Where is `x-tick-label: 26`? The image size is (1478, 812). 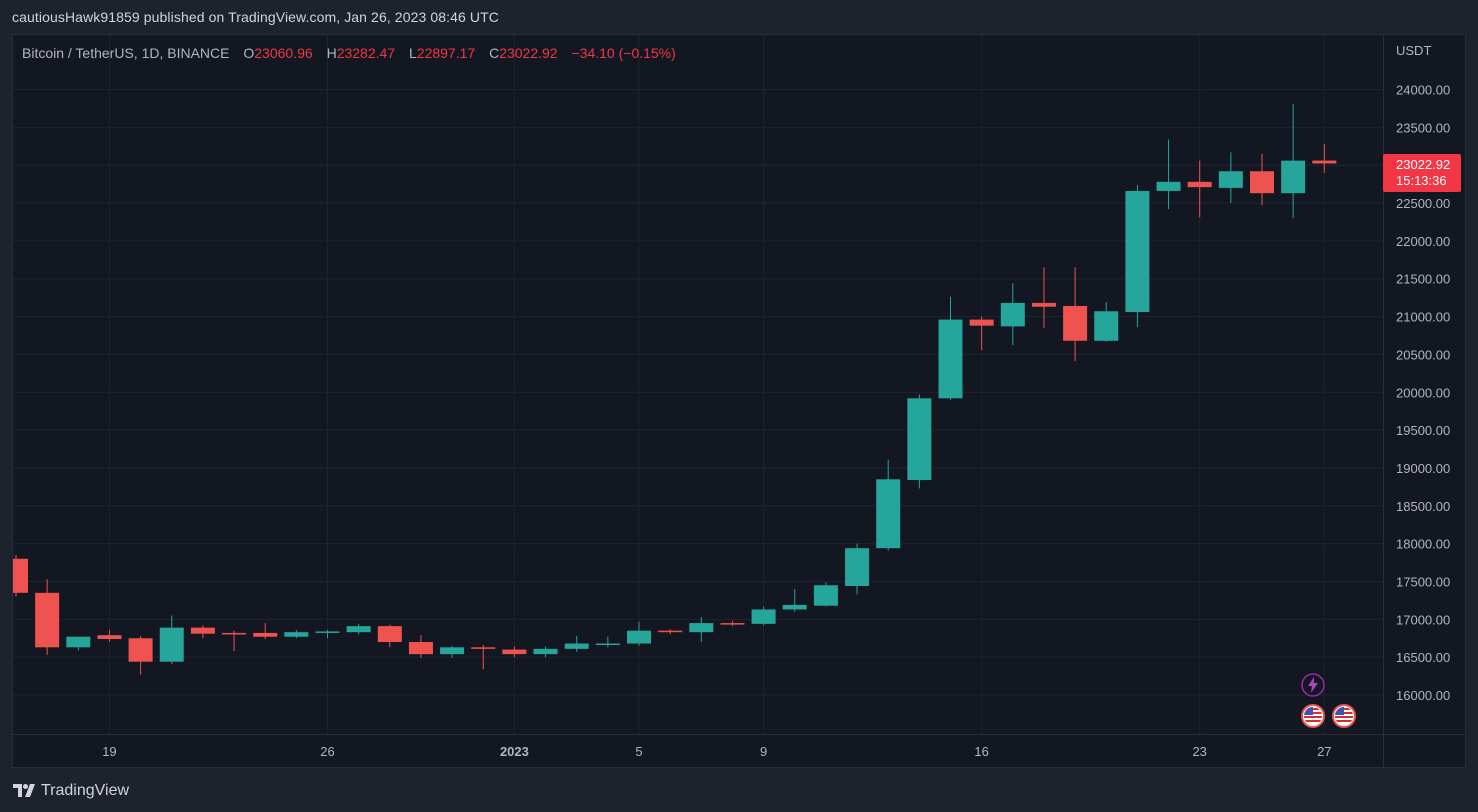
x-tick-label: 26 is located at coordinates (327, 751).